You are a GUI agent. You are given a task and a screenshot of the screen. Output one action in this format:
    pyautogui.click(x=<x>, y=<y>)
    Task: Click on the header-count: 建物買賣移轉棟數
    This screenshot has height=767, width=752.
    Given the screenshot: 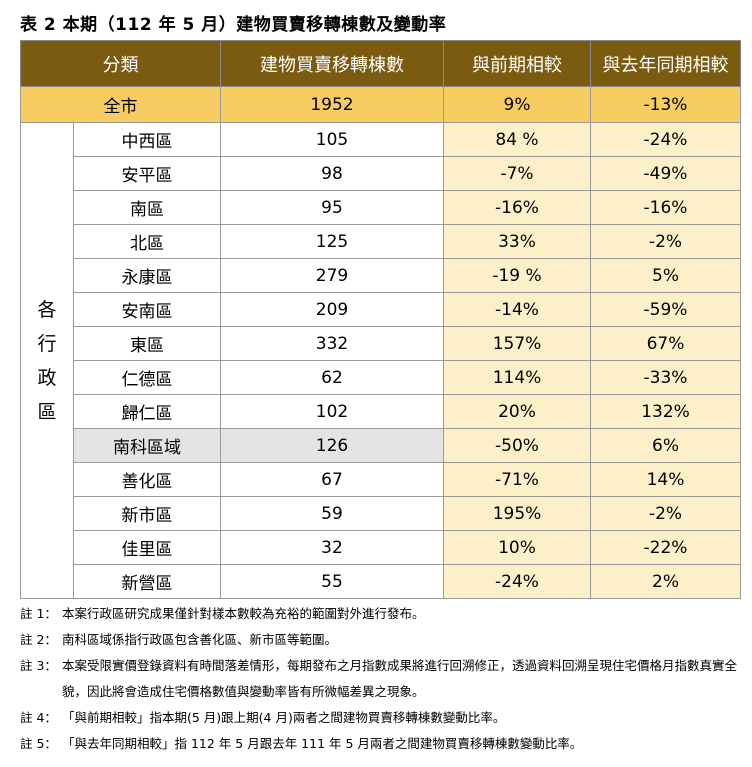 What is the action you would take?
    pyautogui.click(x=332, y=63)
    